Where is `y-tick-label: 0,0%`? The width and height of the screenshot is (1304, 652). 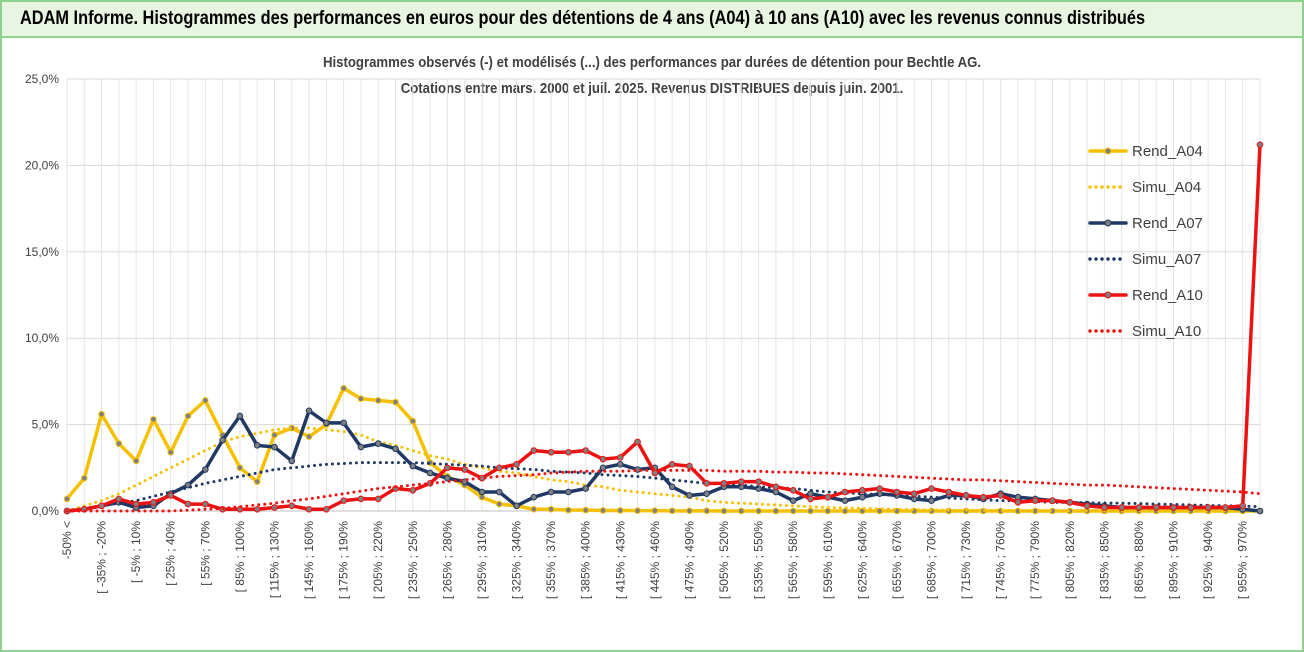
y-tick-label: 0,0% is located at coordinates (46, 511).